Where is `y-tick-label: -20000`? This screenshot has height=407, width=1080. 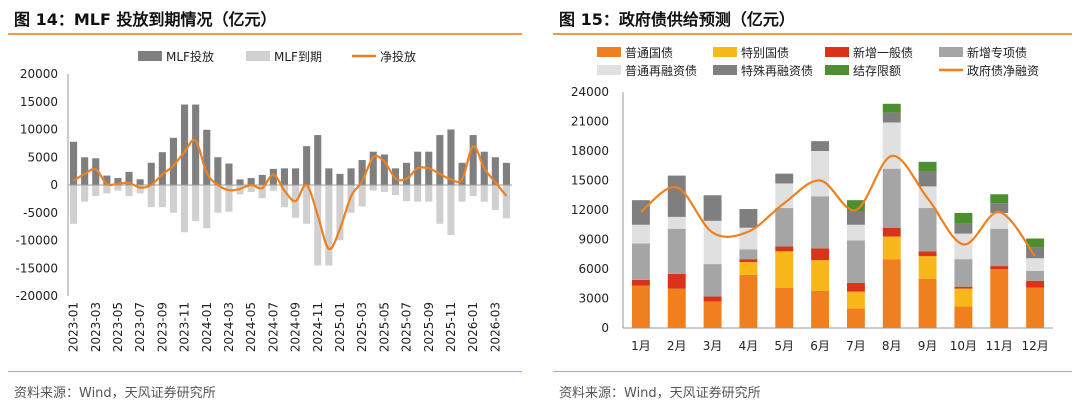
y-tick-label: -20000 is located at coordinates (36, 296).